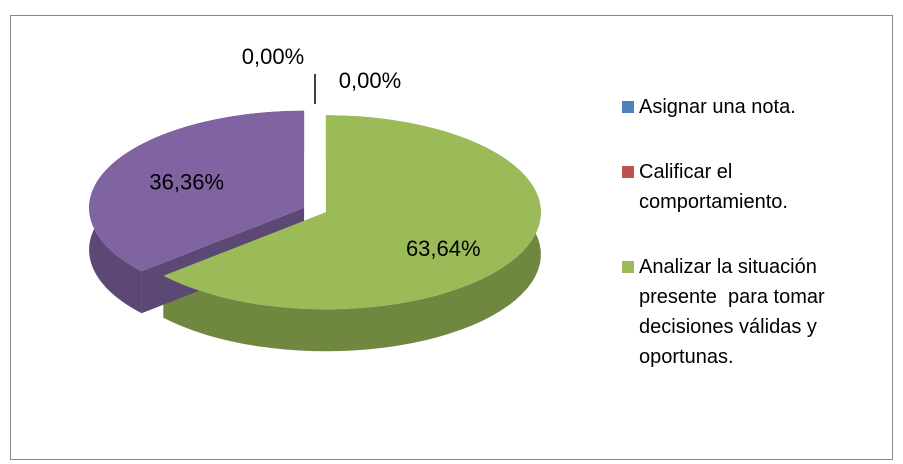 This screenshot has width=903, height=464. What do you see at coordinates (186, 181) in the screenshot?
I see `data-label: 36,36%` at bounding box center [186, 181].